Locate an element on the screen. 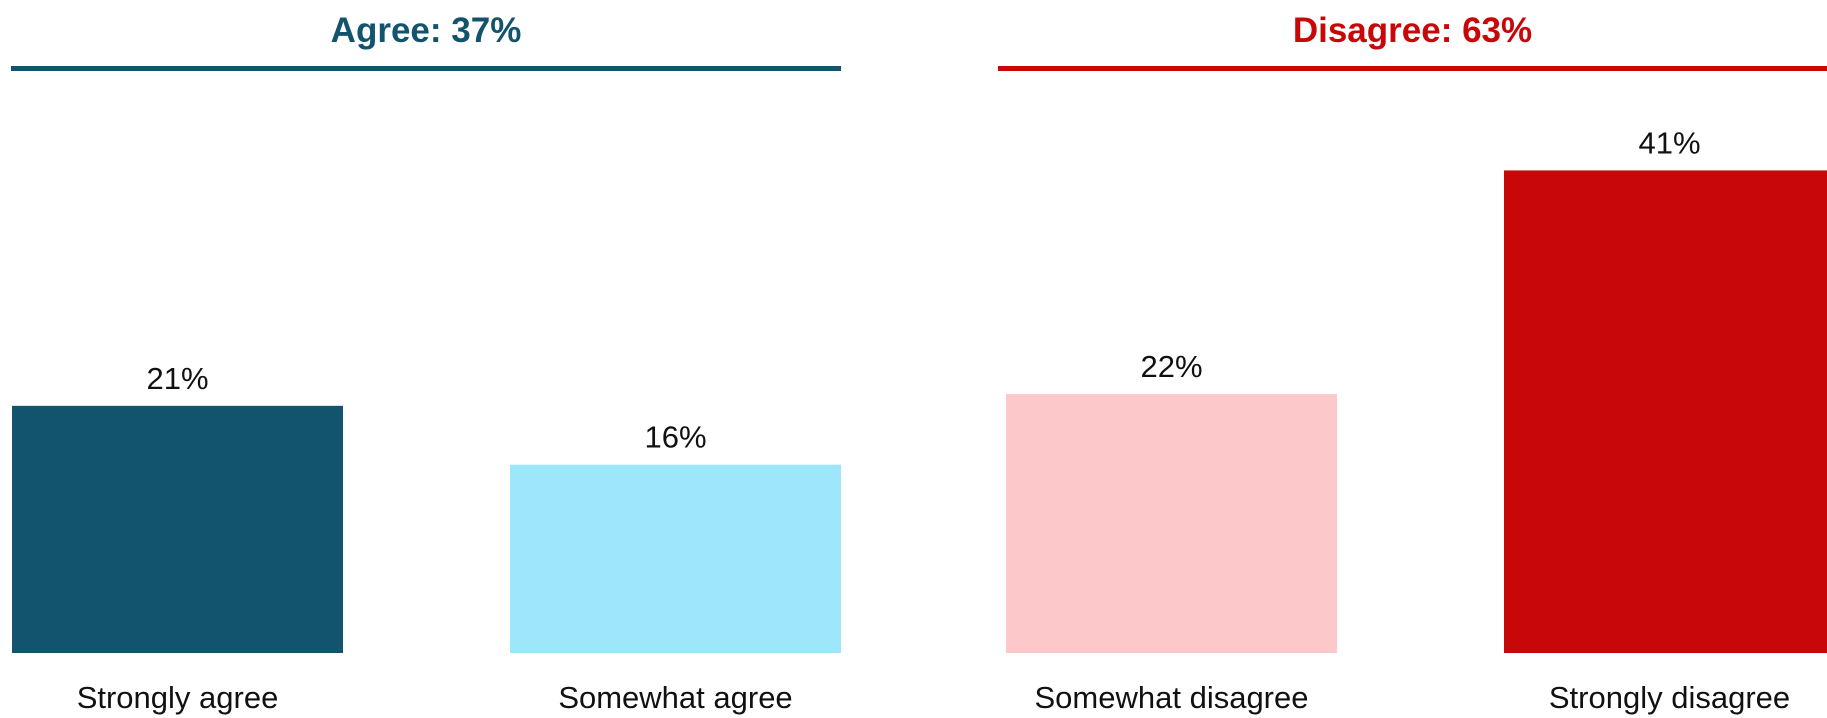  group-rule-disagree is located at coordinates (1412, 68).